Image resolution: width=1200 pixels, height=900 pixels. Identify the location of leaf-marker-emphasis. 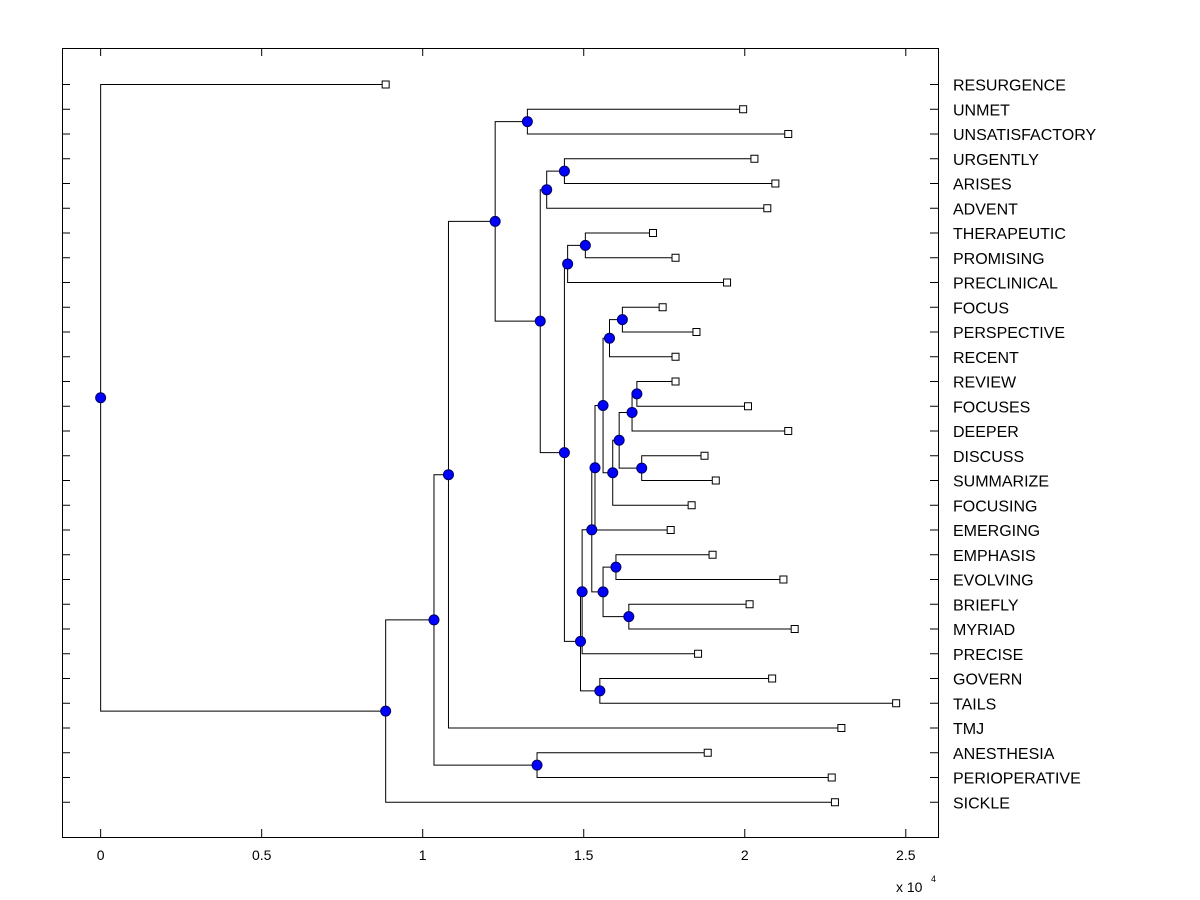
(712, 554).